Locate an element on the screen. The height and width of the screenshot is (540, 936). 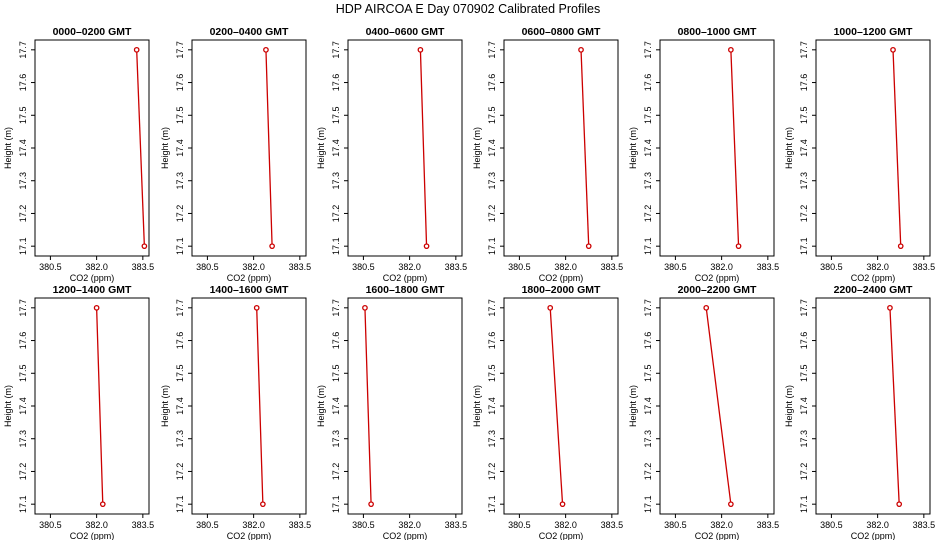
panel-title: 2200–2400 GMT is located at coordinates (873, 290).